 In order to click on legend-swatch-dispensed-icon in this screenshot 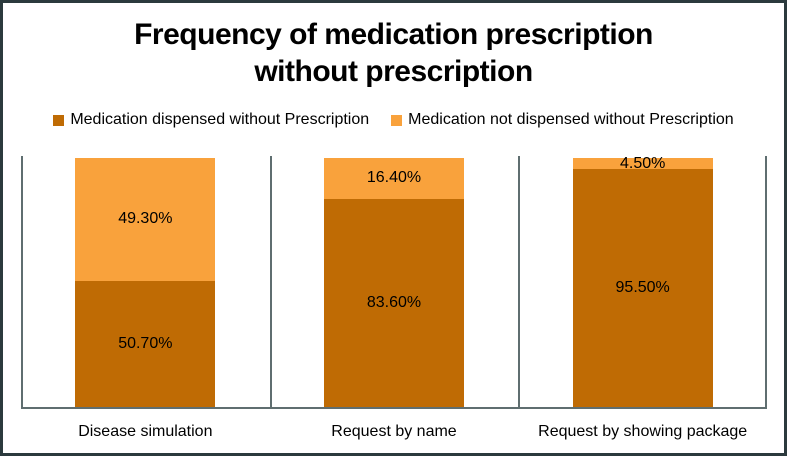, I will do `click(59, 120)`.